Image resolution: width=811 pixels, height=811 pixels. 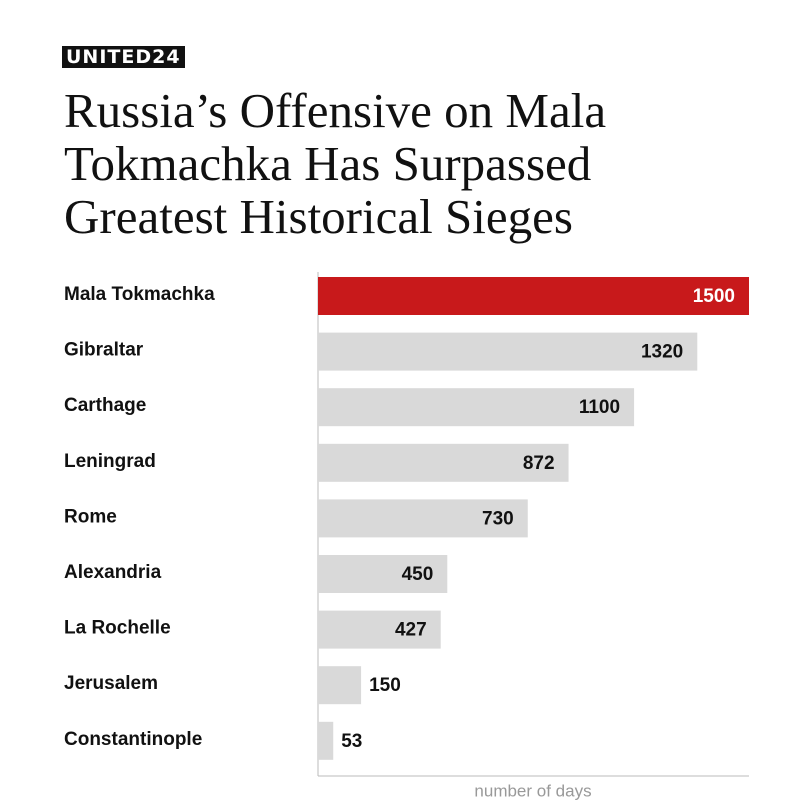 What do you see at coordinates (133, 739) in the screenshot?
I see `y-tick-label: Constantinople` at bounding box center [133, 739].